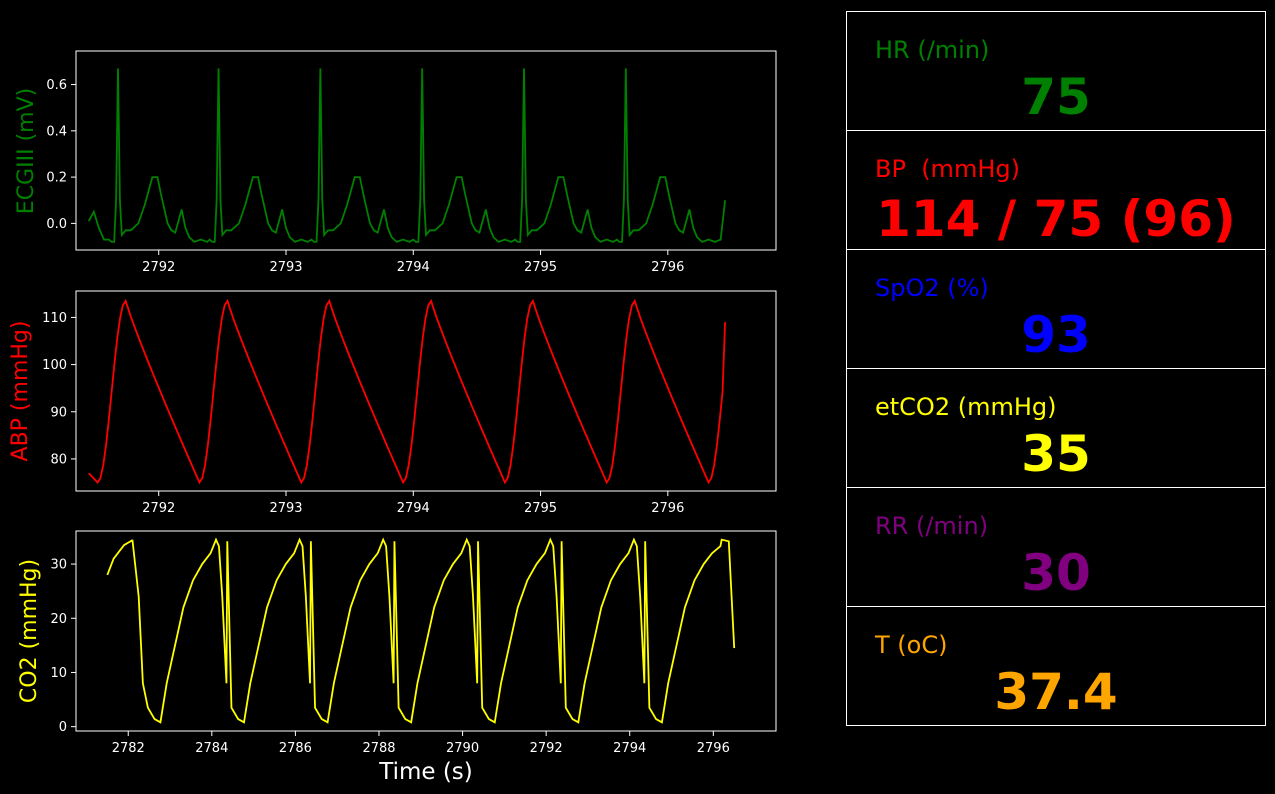 Image resolution: width=1275 pixels, height=794 pixels. Describe the element at coordinates (56, 178) in the screenshot. I see `ecg-y-tick-label: 0.2` at that location.